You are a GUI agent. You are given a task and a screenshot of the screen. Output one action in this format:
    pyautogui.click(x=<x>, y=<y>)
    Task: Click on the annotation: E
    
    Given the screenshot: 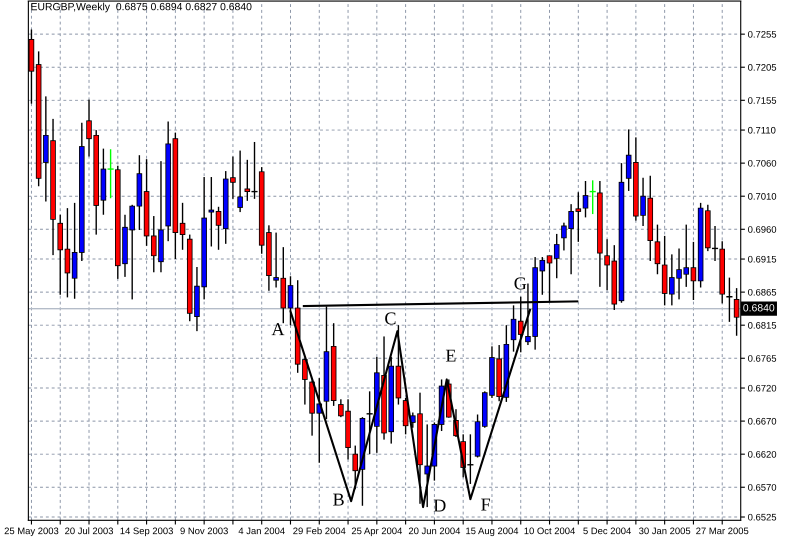 What is the action you would take?
    pyautogui.click(x=451, y=356)
    